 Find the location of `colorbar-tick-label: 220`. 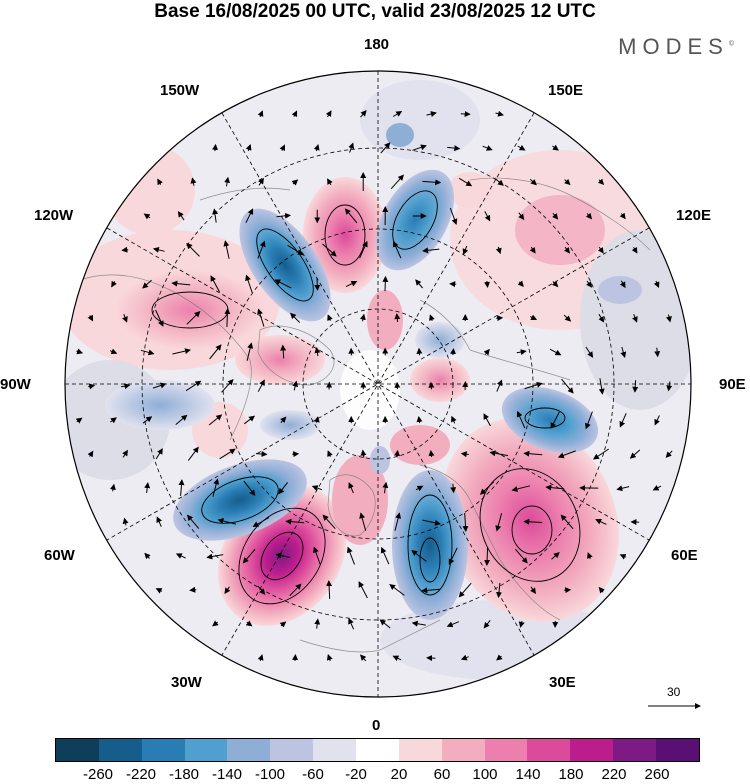

colorbar-tick-label: 220 is located at coordinates (613, 774).